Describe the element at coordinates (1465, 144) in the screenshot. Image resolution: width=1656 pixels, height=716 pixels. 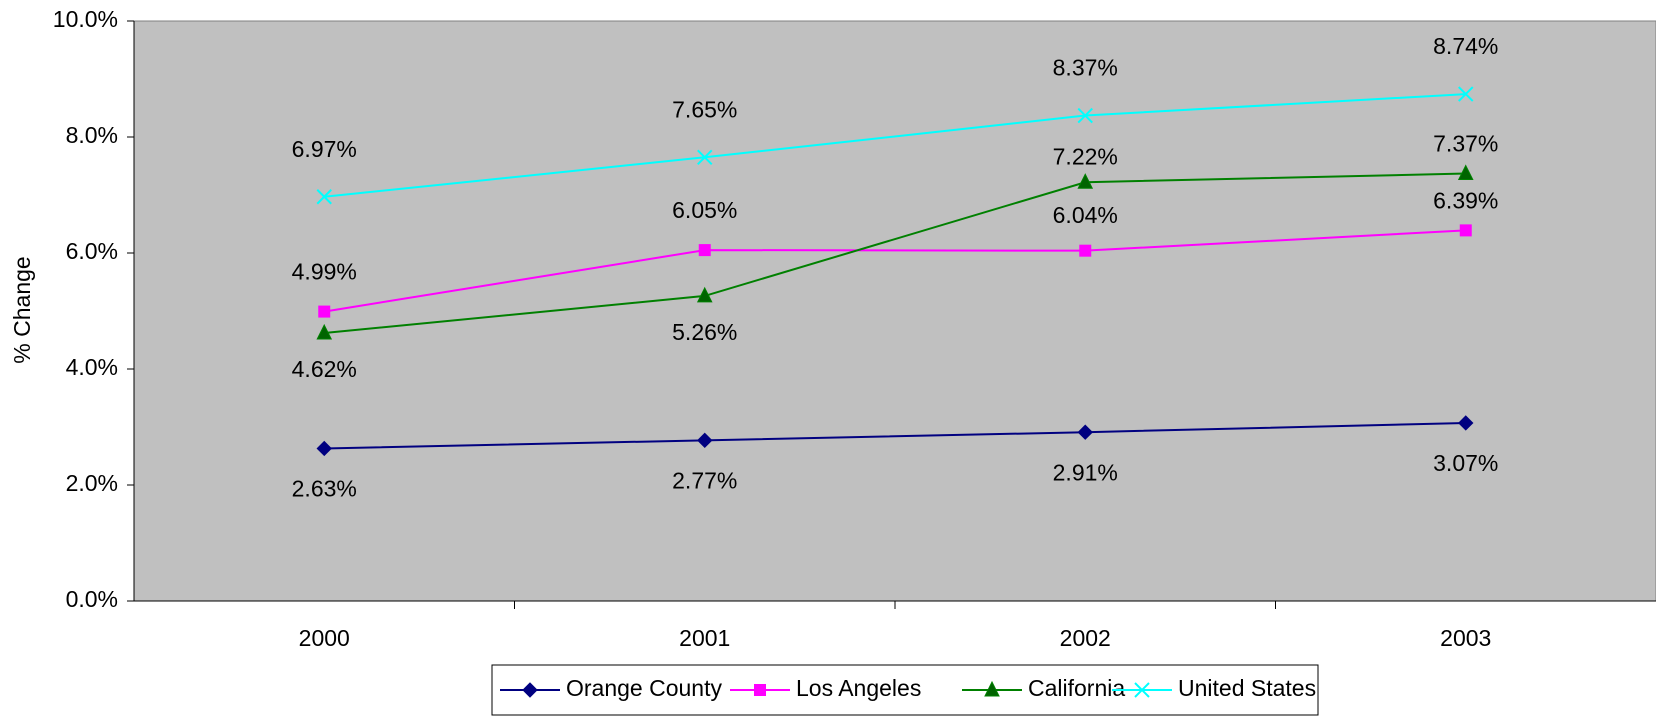
I see `data-label: 7.37%` at that location.